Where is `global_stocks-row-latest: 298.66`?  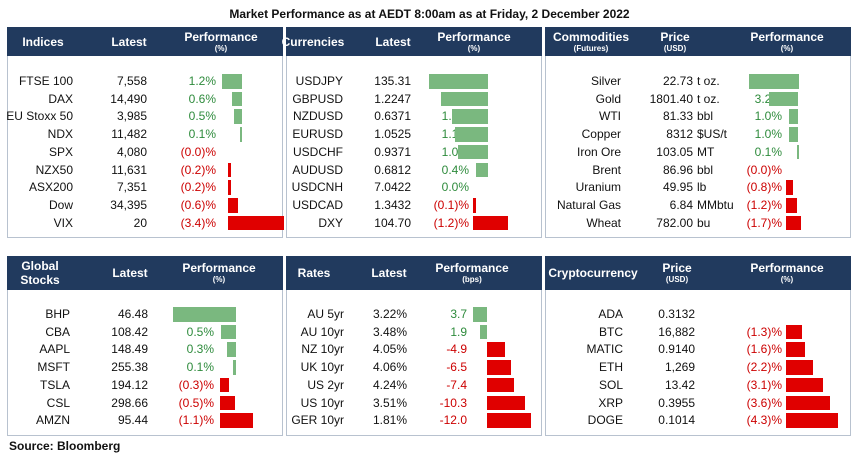 global_stocks-row-latest: 298.66 is located at coordinates (129, 402).